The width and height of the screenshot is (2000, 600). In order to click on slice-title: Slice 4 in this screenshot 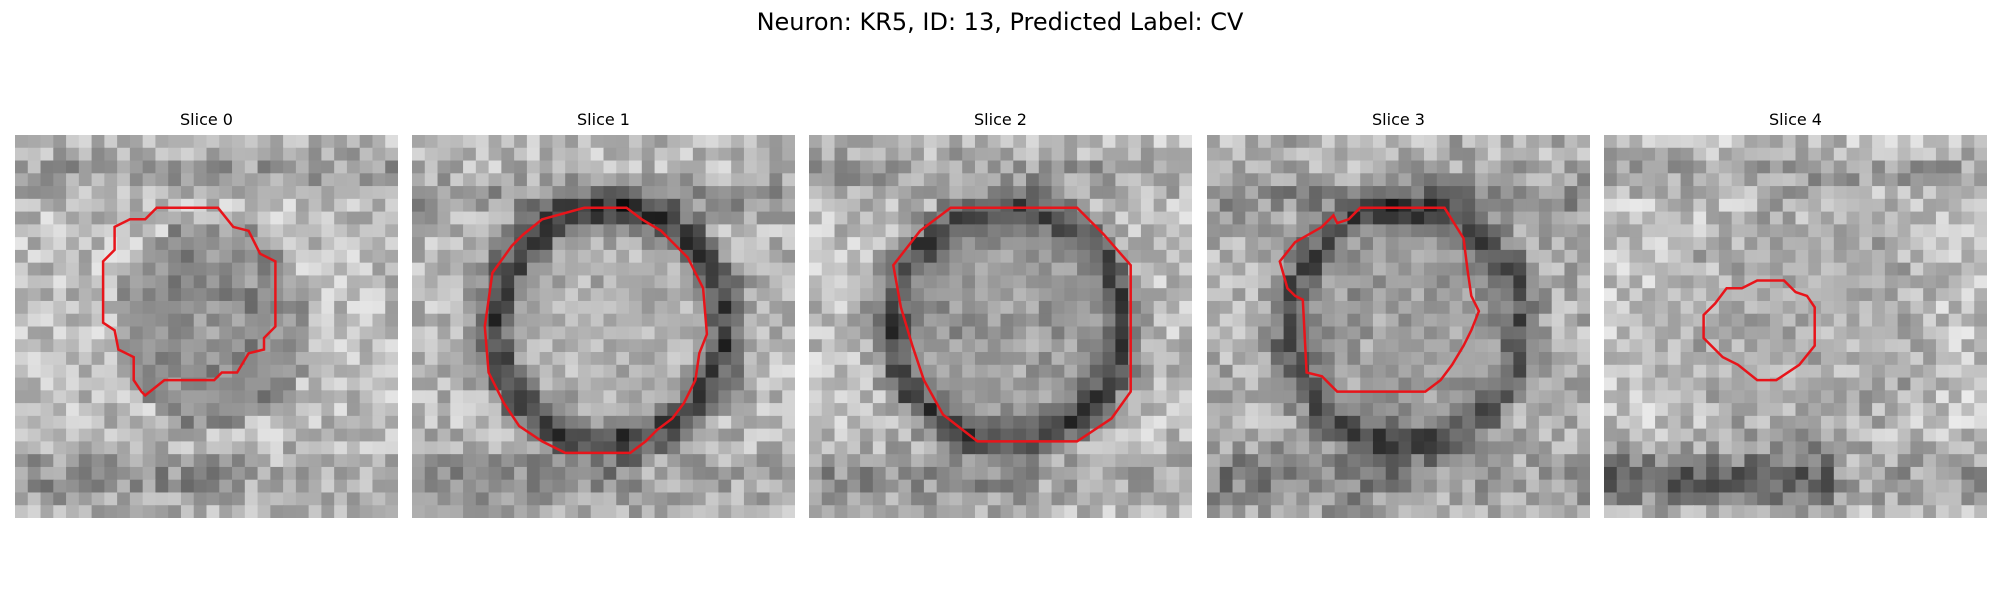, I will do `click(1795, 119)`.